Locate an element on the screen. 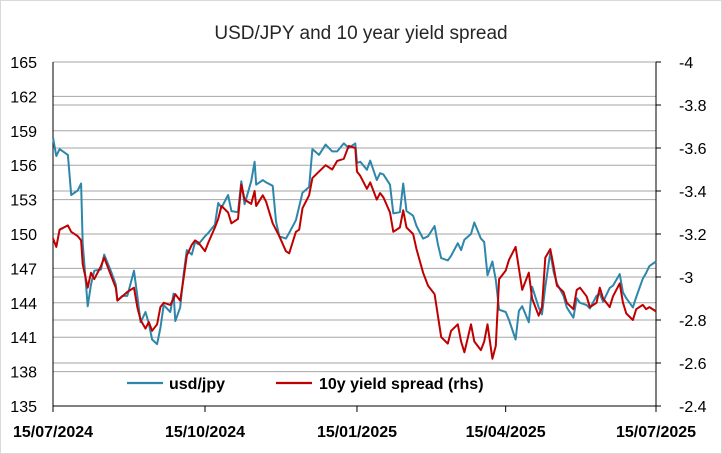 The image size is (722, 454). right-tick-label--3.8: -3.8 is located at coordinates (693, 106).